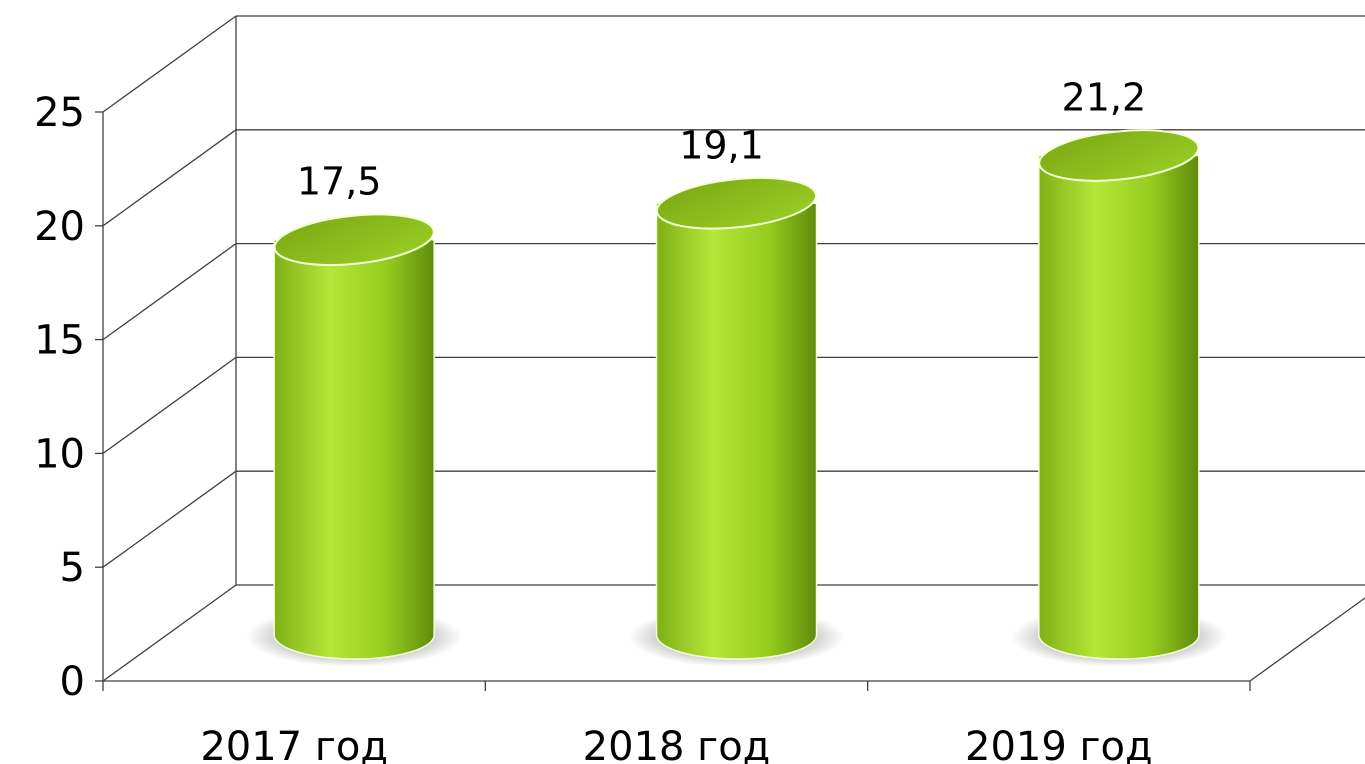 The image size is (1365, 764). I want to click on data-label-1: 19,1, so click(721, 145).